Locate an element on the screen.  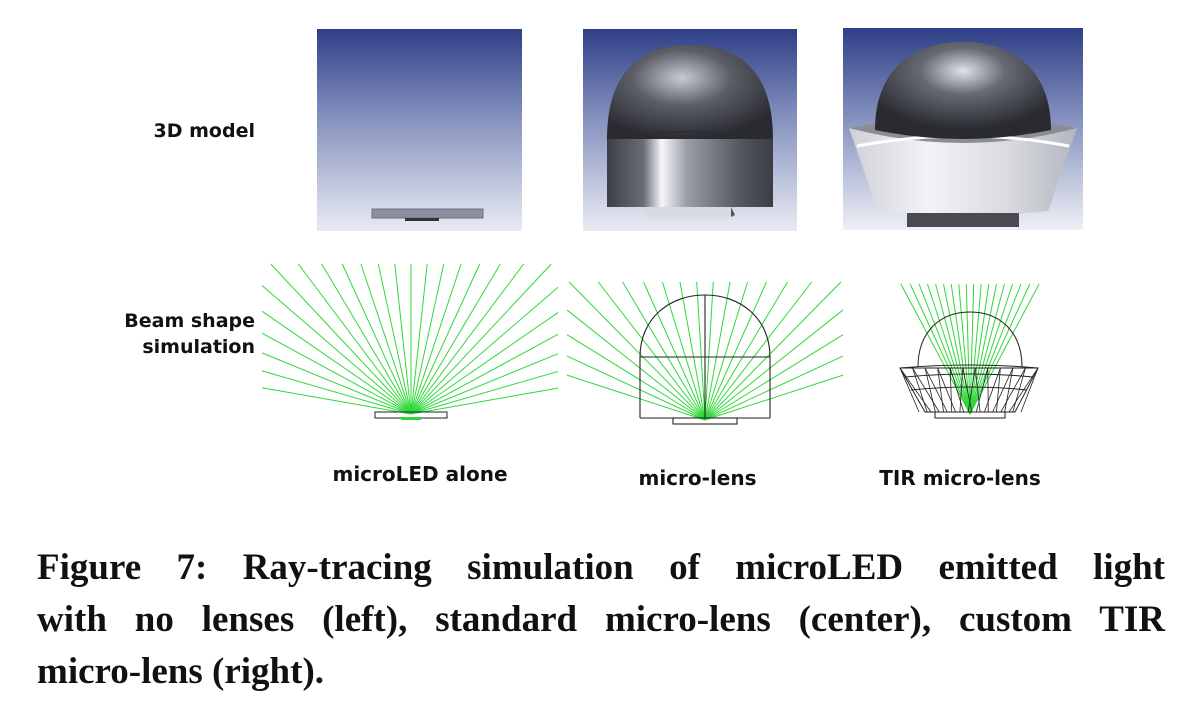
rays-center is located at coordinates (705, 351).